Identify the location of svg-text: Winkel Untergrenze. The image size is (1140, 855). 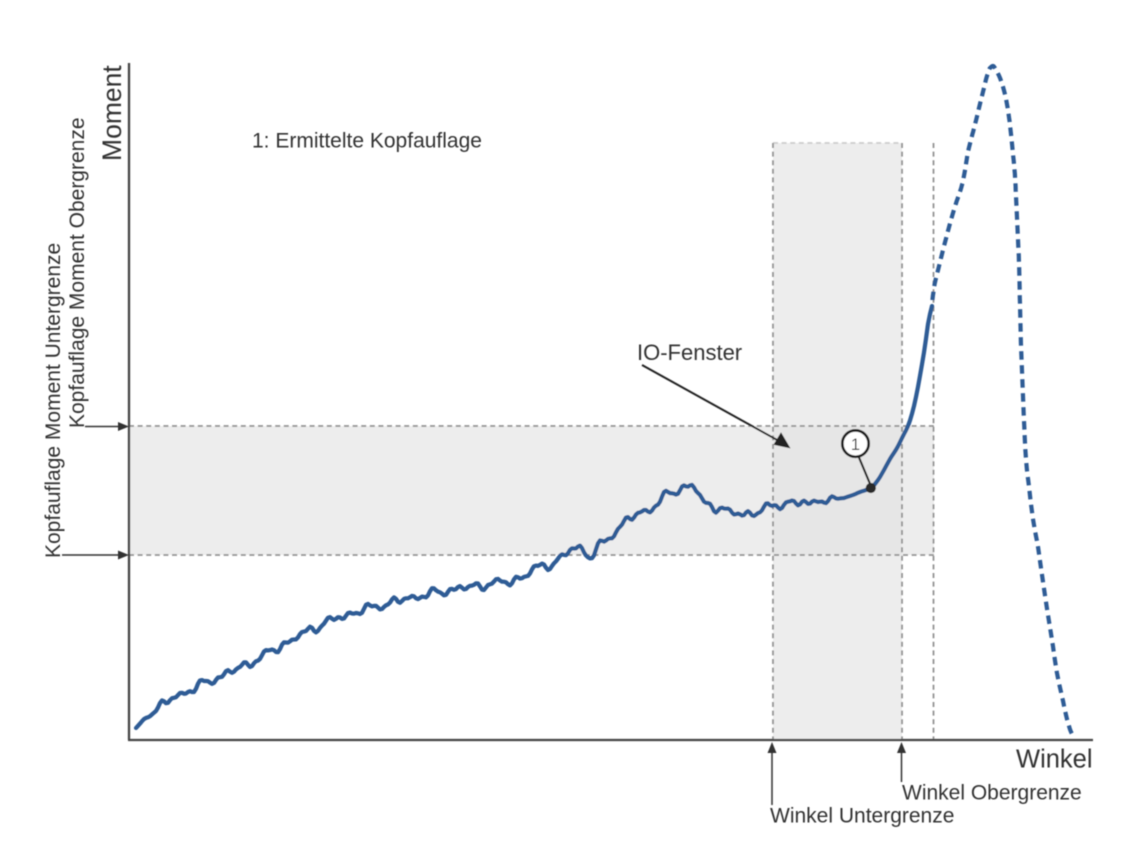
(862, 816).